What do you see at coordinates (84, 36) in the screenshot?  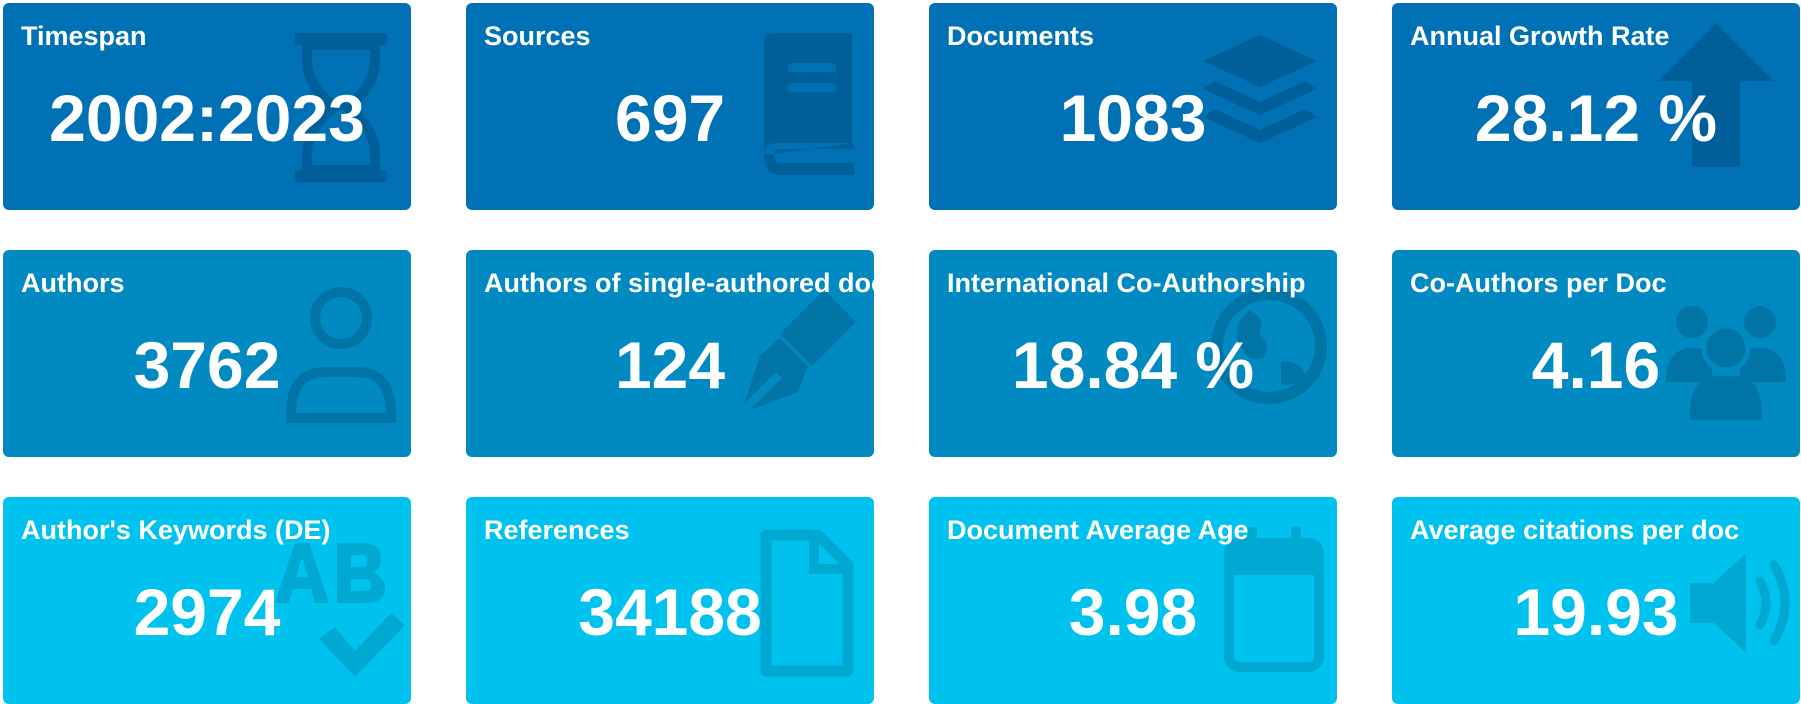 I see `info-box-title: Timespan` at bounding box center [84, 36].